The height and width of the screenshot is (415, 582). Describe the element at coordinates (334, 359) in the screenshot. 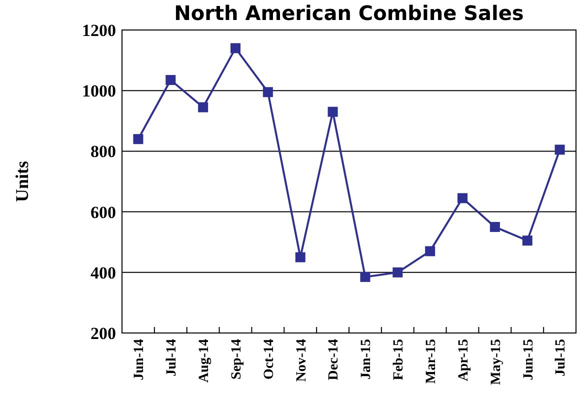

I see `x-tick-label: Dec-14` at that location.